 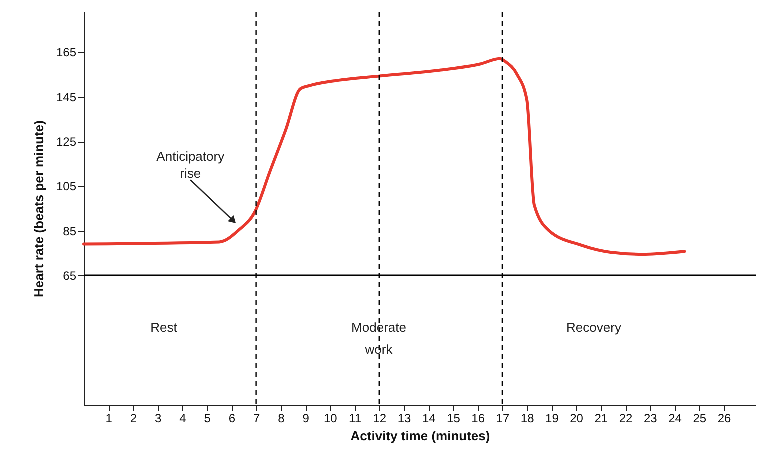 What do you see at coordinates (380, 419) in the screenshot?
I see `x-tick-label: 12` at bounding box center [380, 419].